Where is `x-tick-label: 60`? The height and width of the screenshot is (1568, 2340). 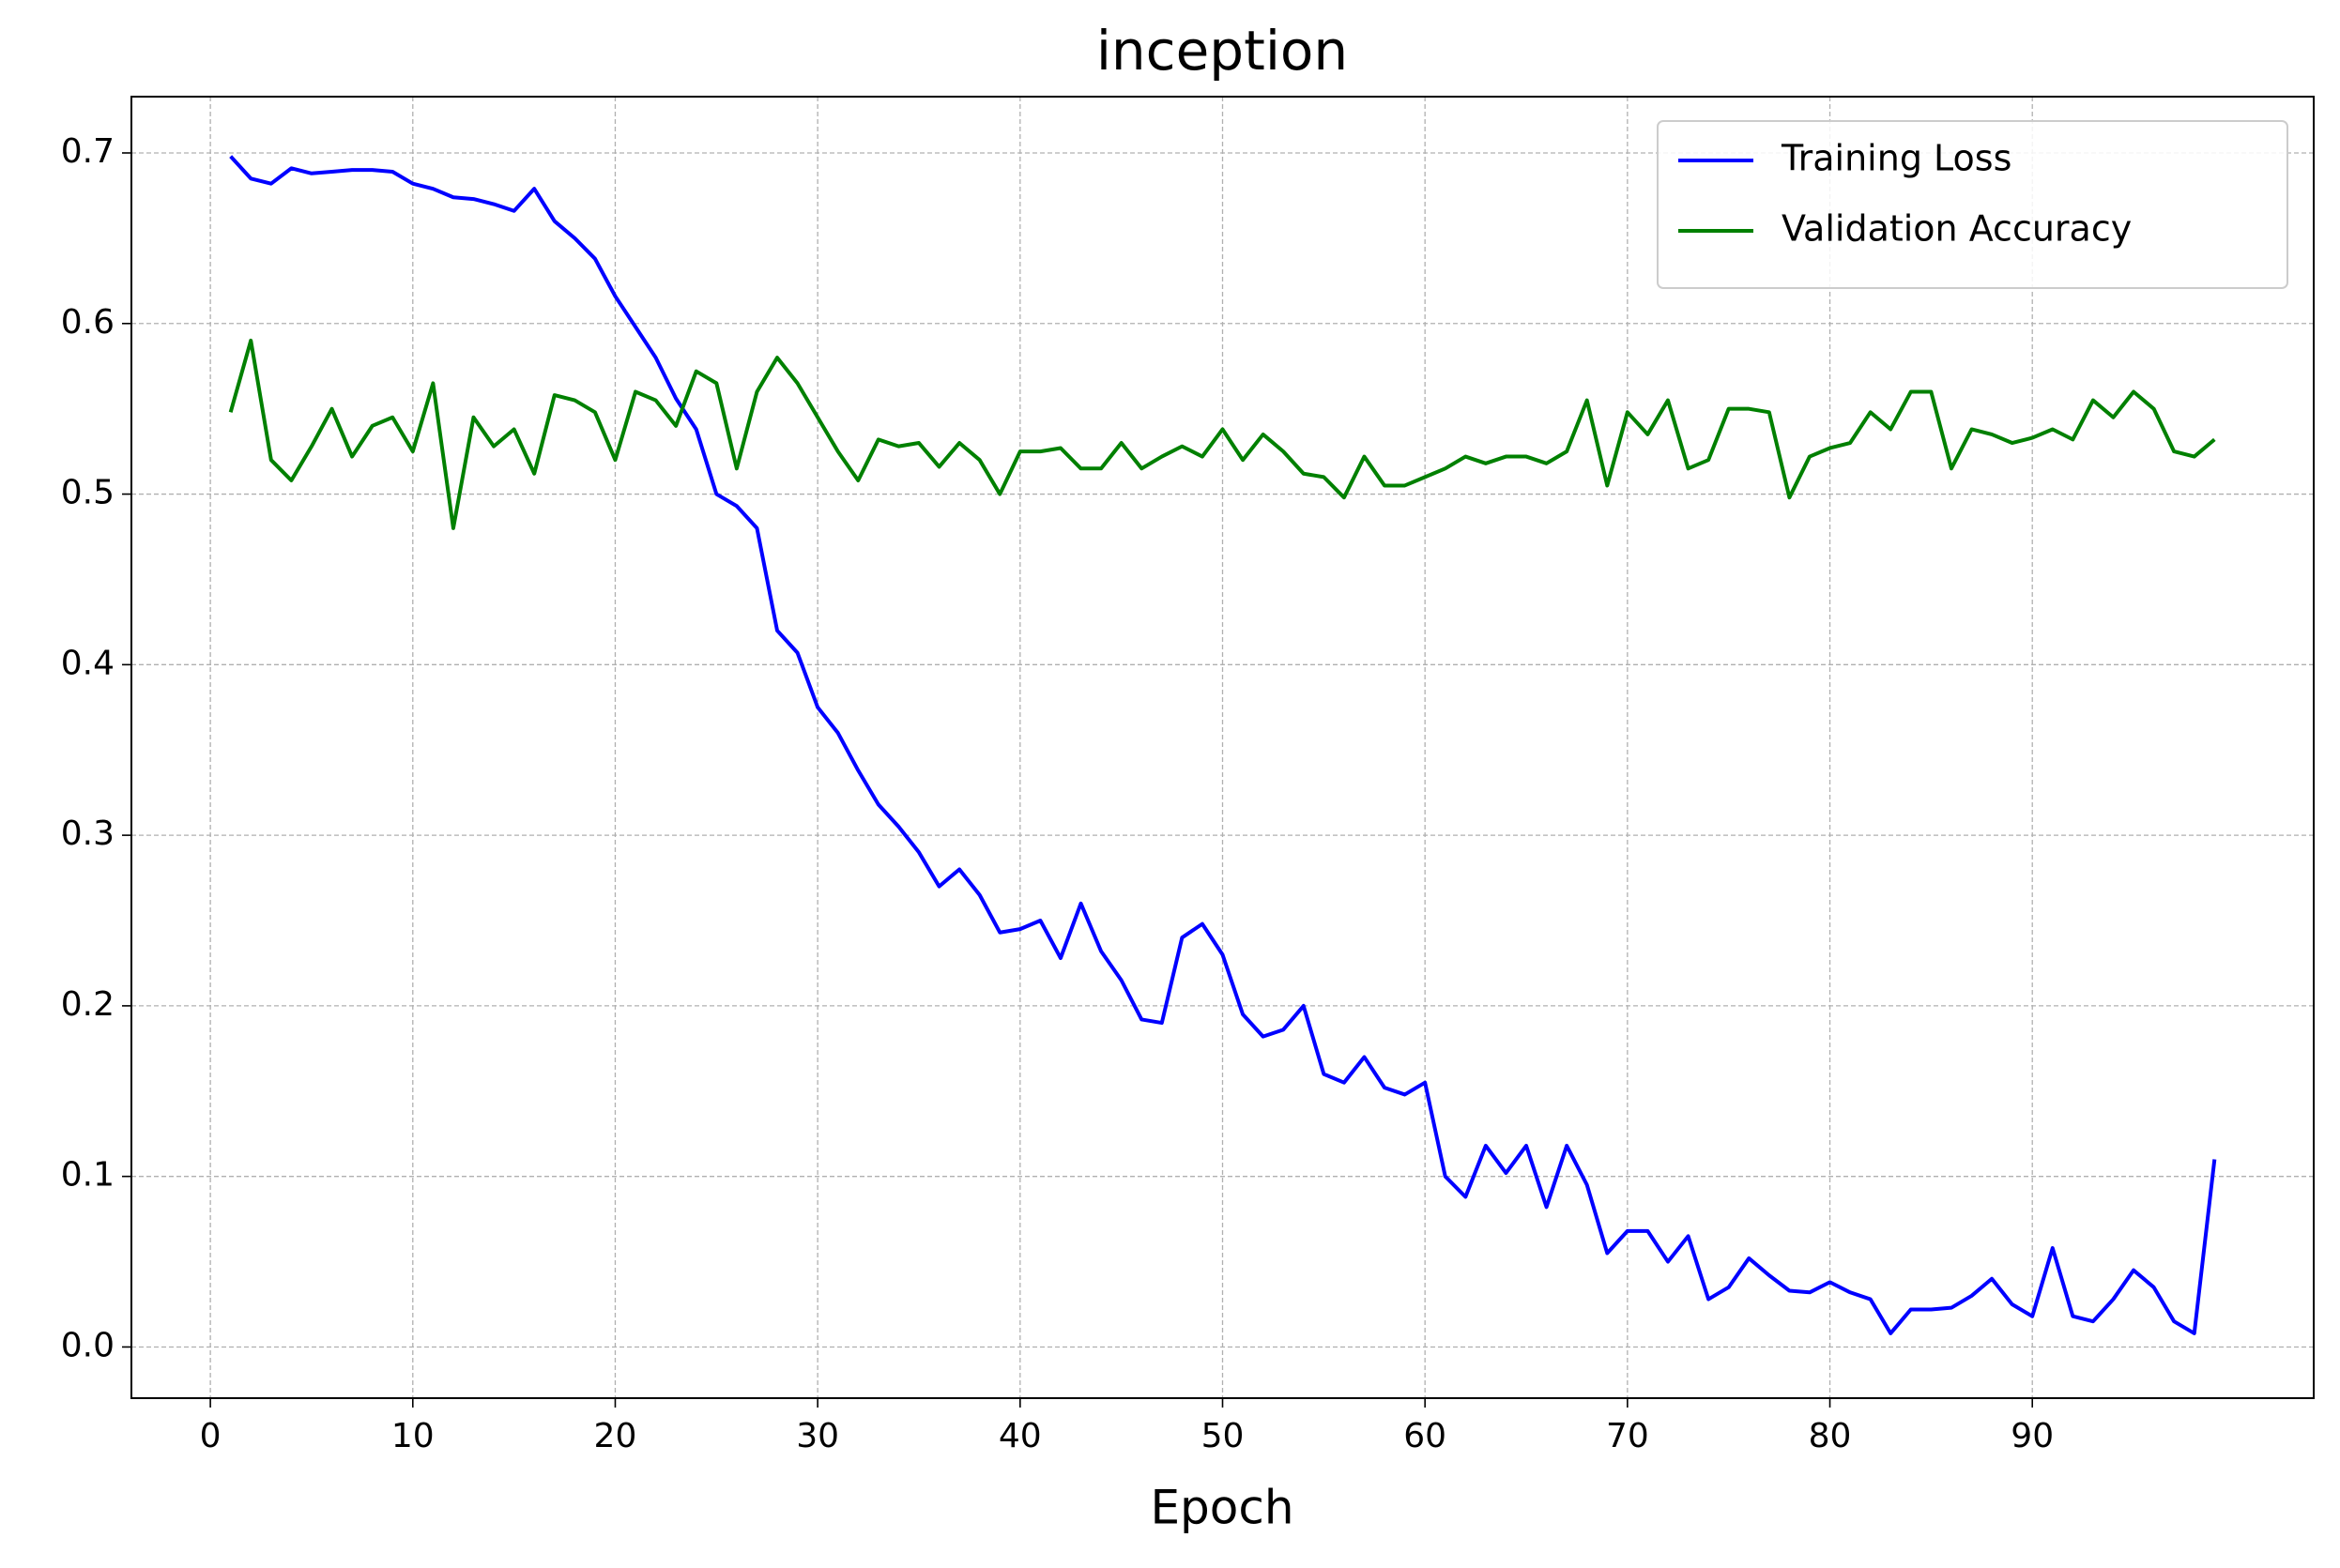
x-tick-label: 60 is located at coordinates (1424, 1436).